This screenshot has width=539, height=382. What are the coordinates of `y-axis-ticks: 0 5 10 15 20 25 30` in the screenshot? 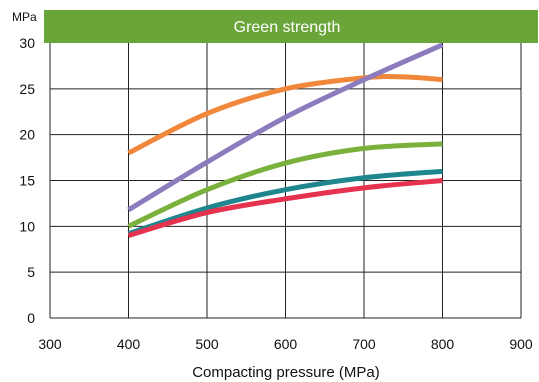 It's located at (27, 180).